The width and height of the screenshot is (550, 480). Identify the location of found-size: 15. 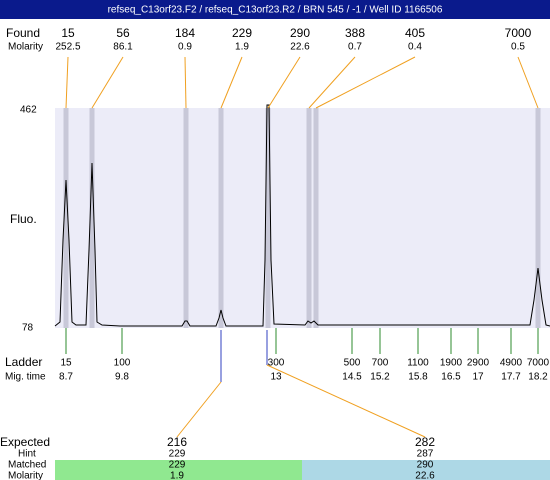
(68, 33).